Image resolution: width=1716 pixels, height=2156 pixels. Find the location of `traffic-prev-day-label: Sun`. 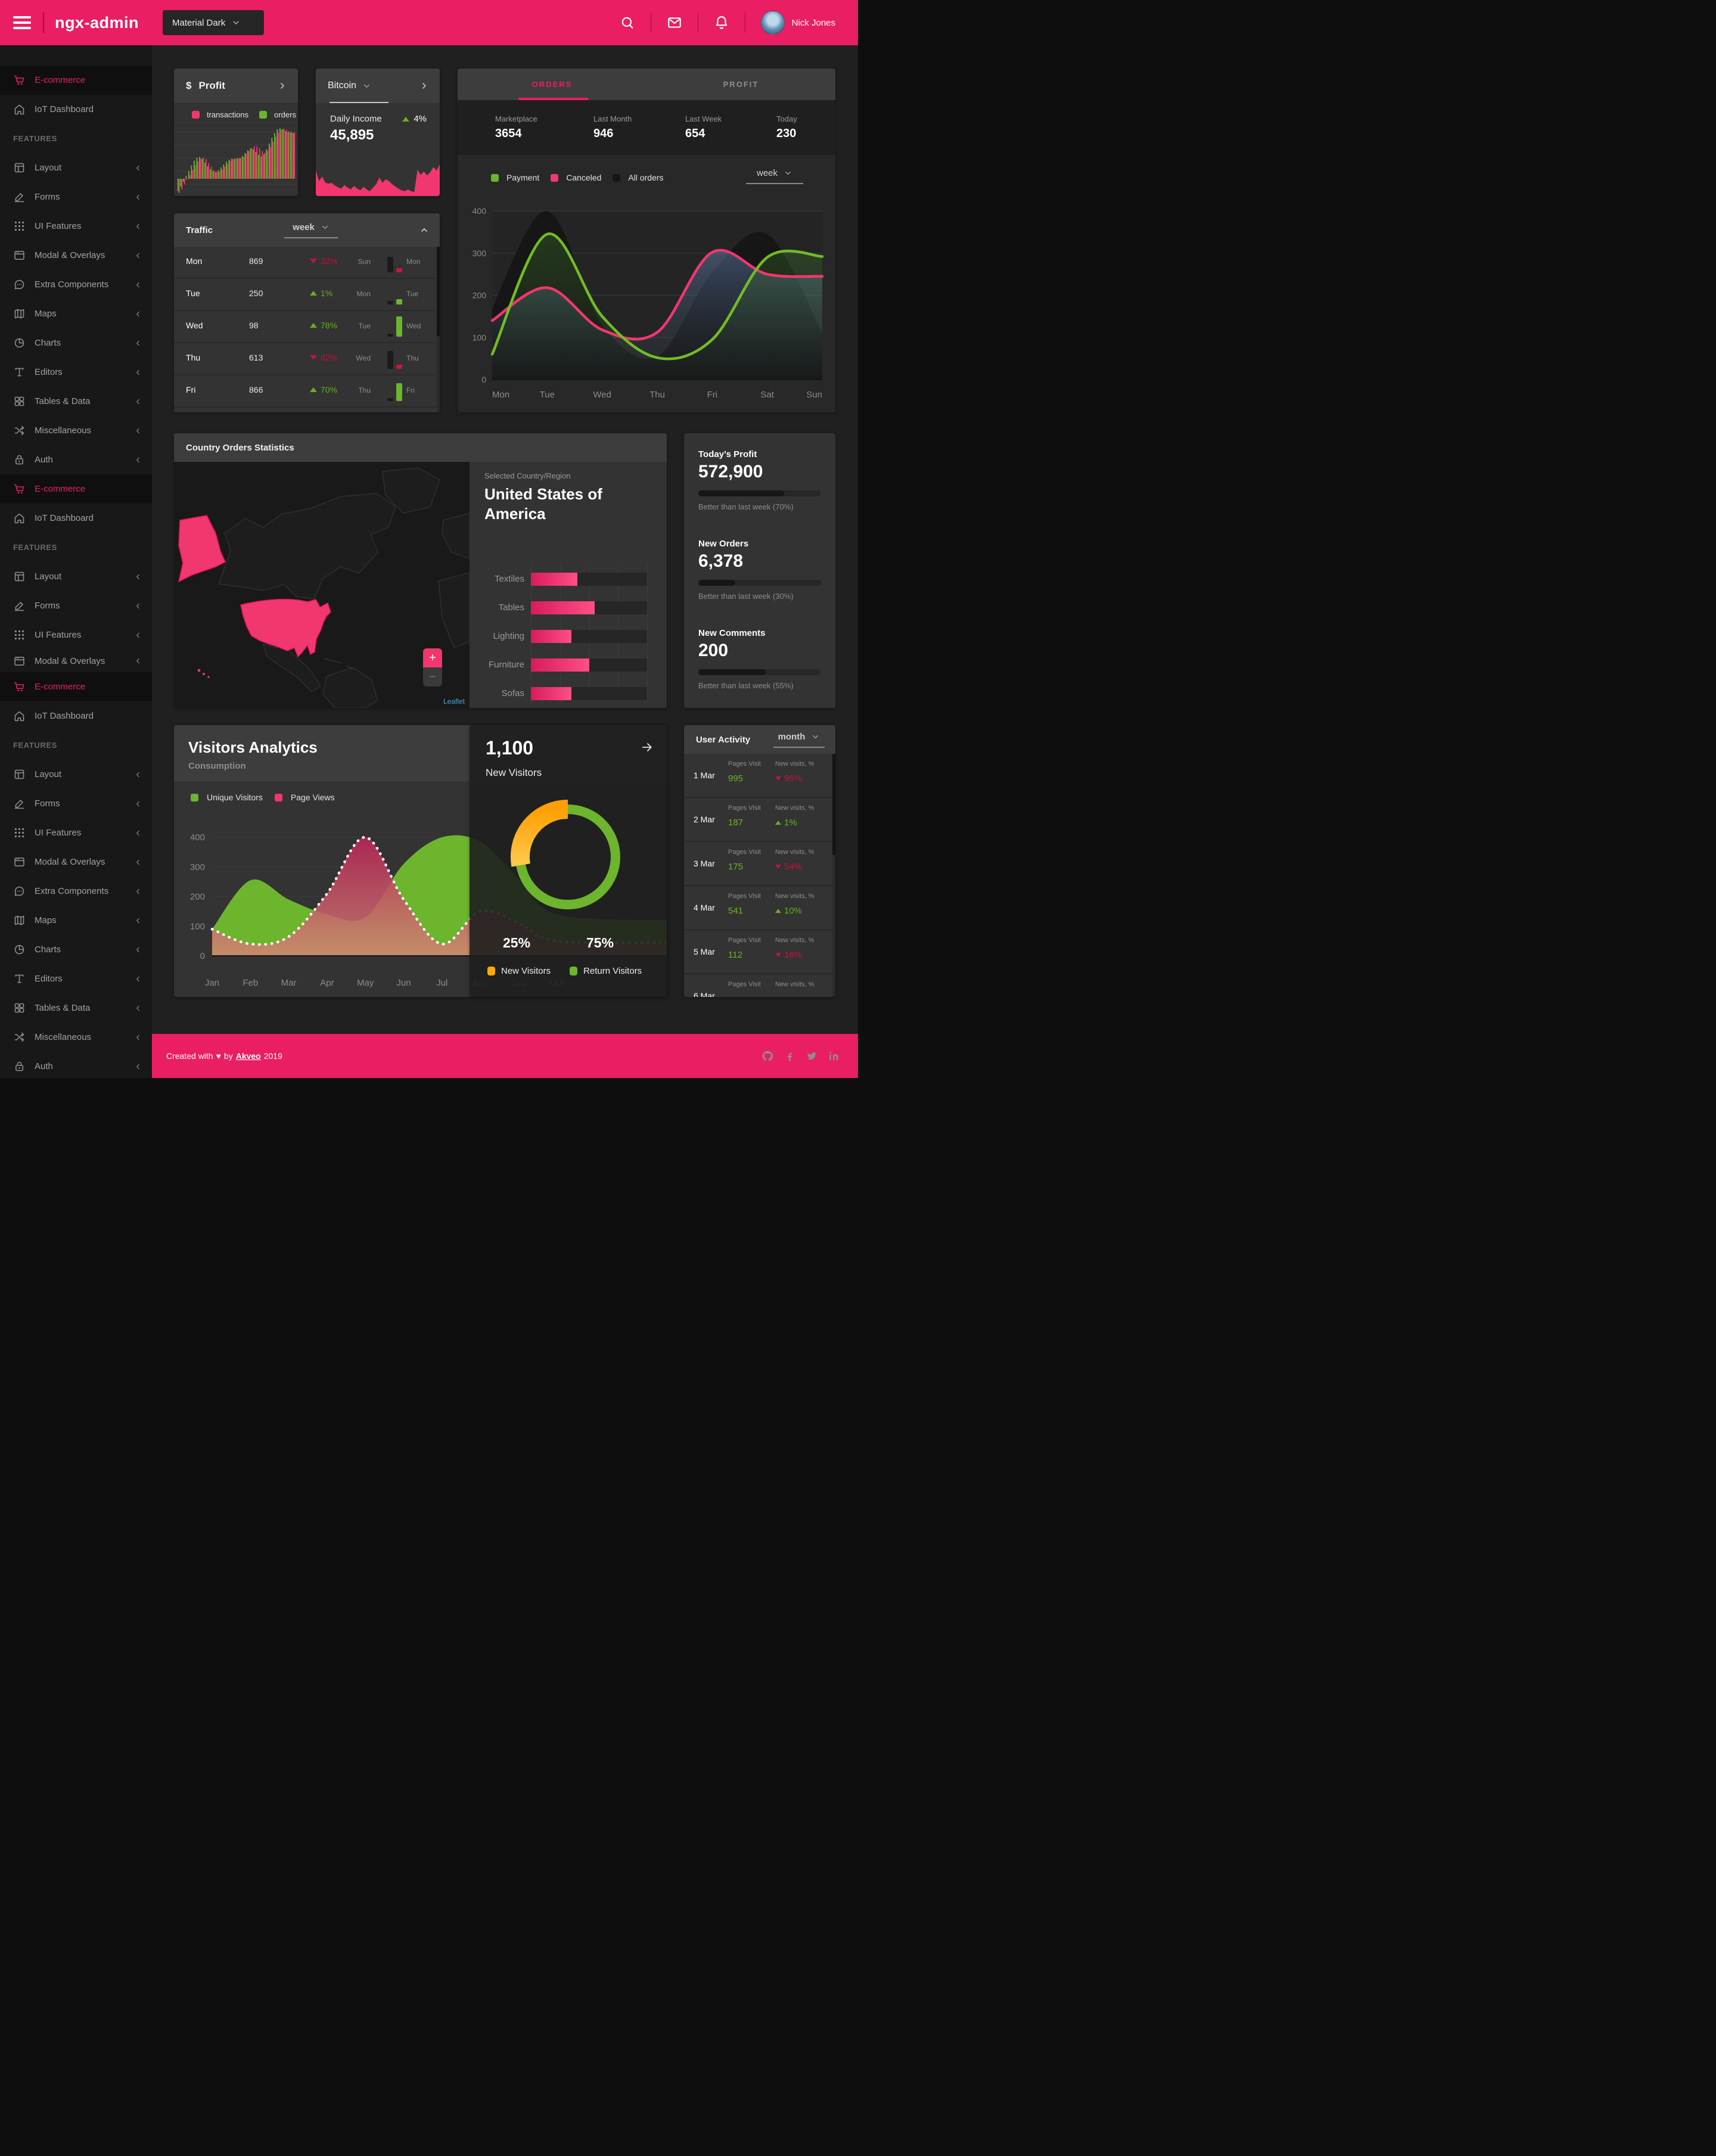

traffic-prev-day-label: Sun is located at coordinates (364, 261).